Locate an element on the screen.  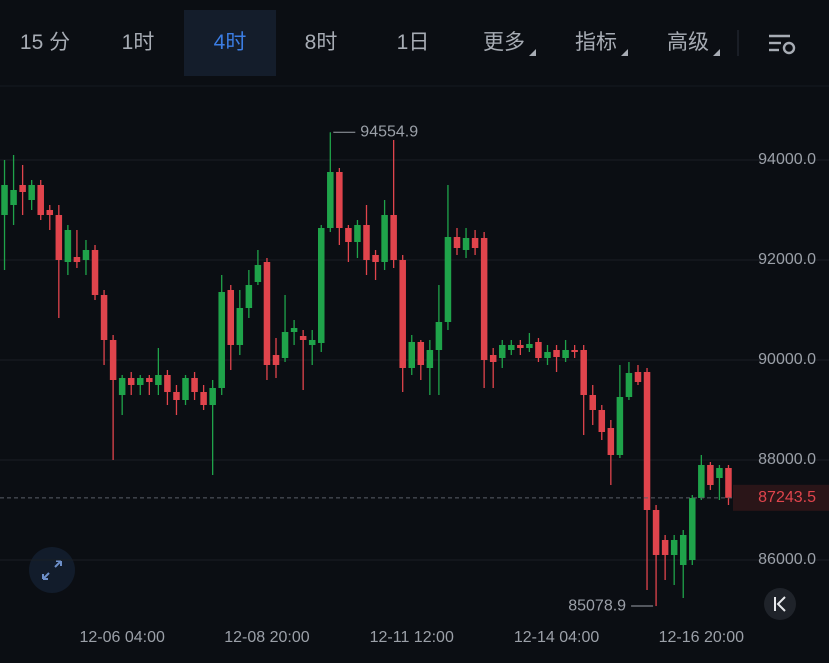
interval-tab: 1日 is located at coordinates (413, 43).